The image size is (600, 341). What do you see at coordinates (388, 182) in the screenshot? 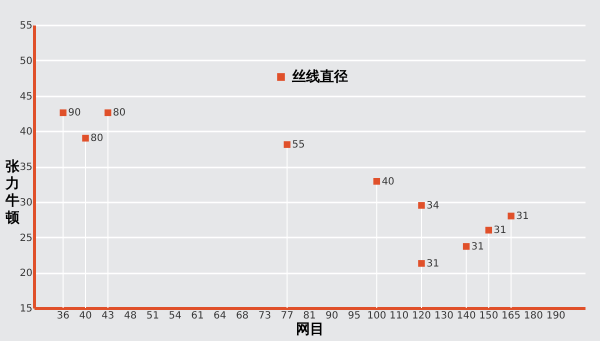
I see `annotation: 40` at bounding box center [388, 182].